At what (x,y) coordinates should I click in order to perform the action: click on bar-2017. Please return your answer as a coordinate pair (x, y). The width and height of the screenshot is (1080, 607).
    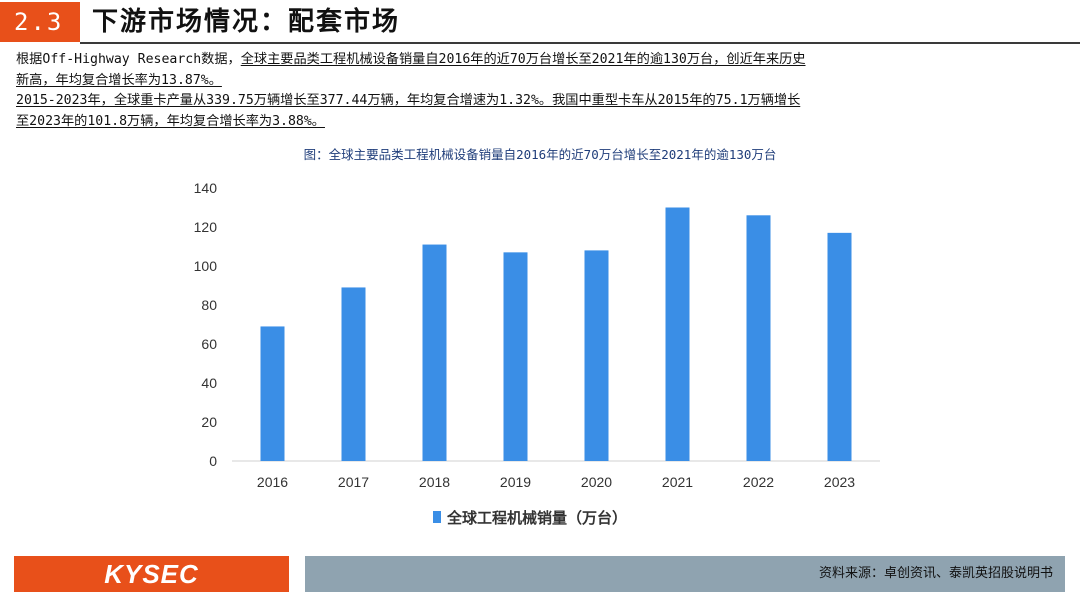
    Looking at the image, I should click on (353, 374).